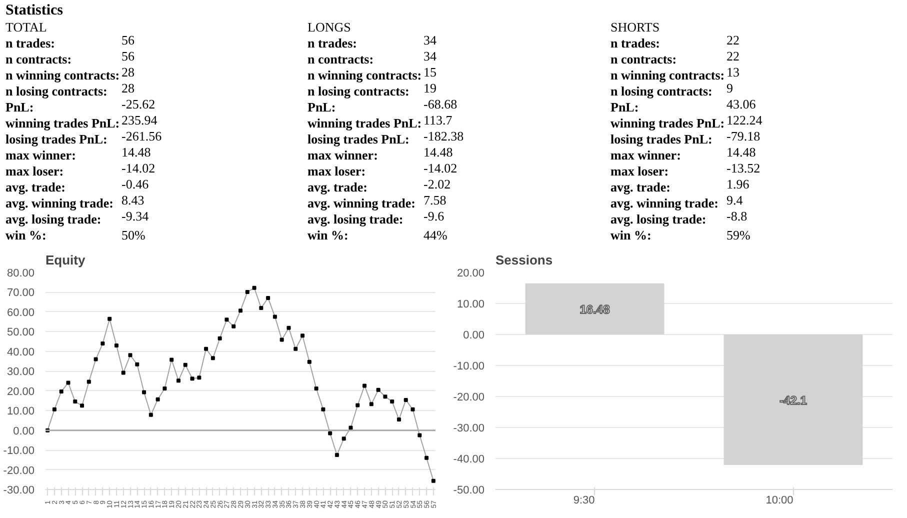 Image resolution: width=907 pixels, height=518 pixels. I want to click on text: 1.96, so click(738, 184).